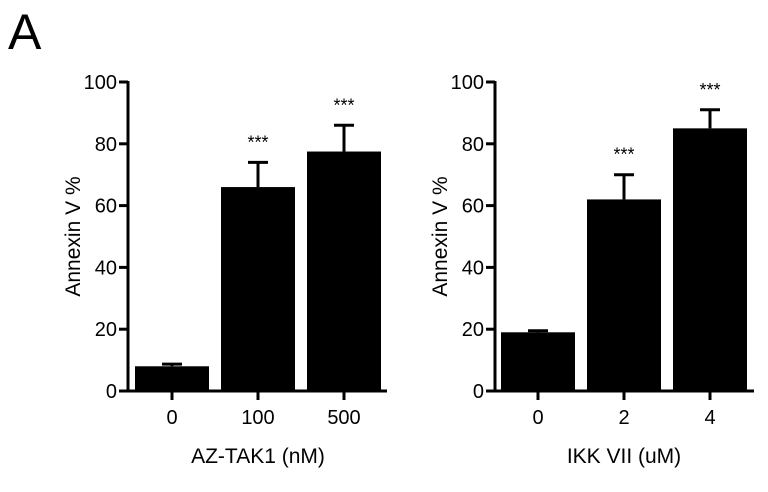 This screenshot has height=492, width=768. I want to click on x-axis-title: IKK VII (uM), so click(624, 456).